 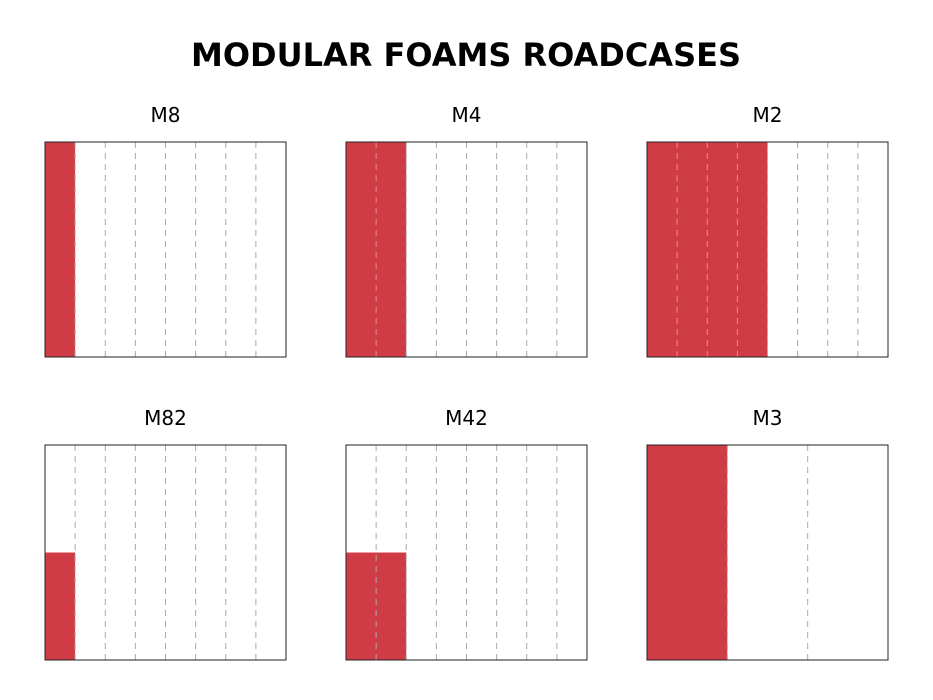 I want to click on panel-label: M42, so click(x=466, y=418).